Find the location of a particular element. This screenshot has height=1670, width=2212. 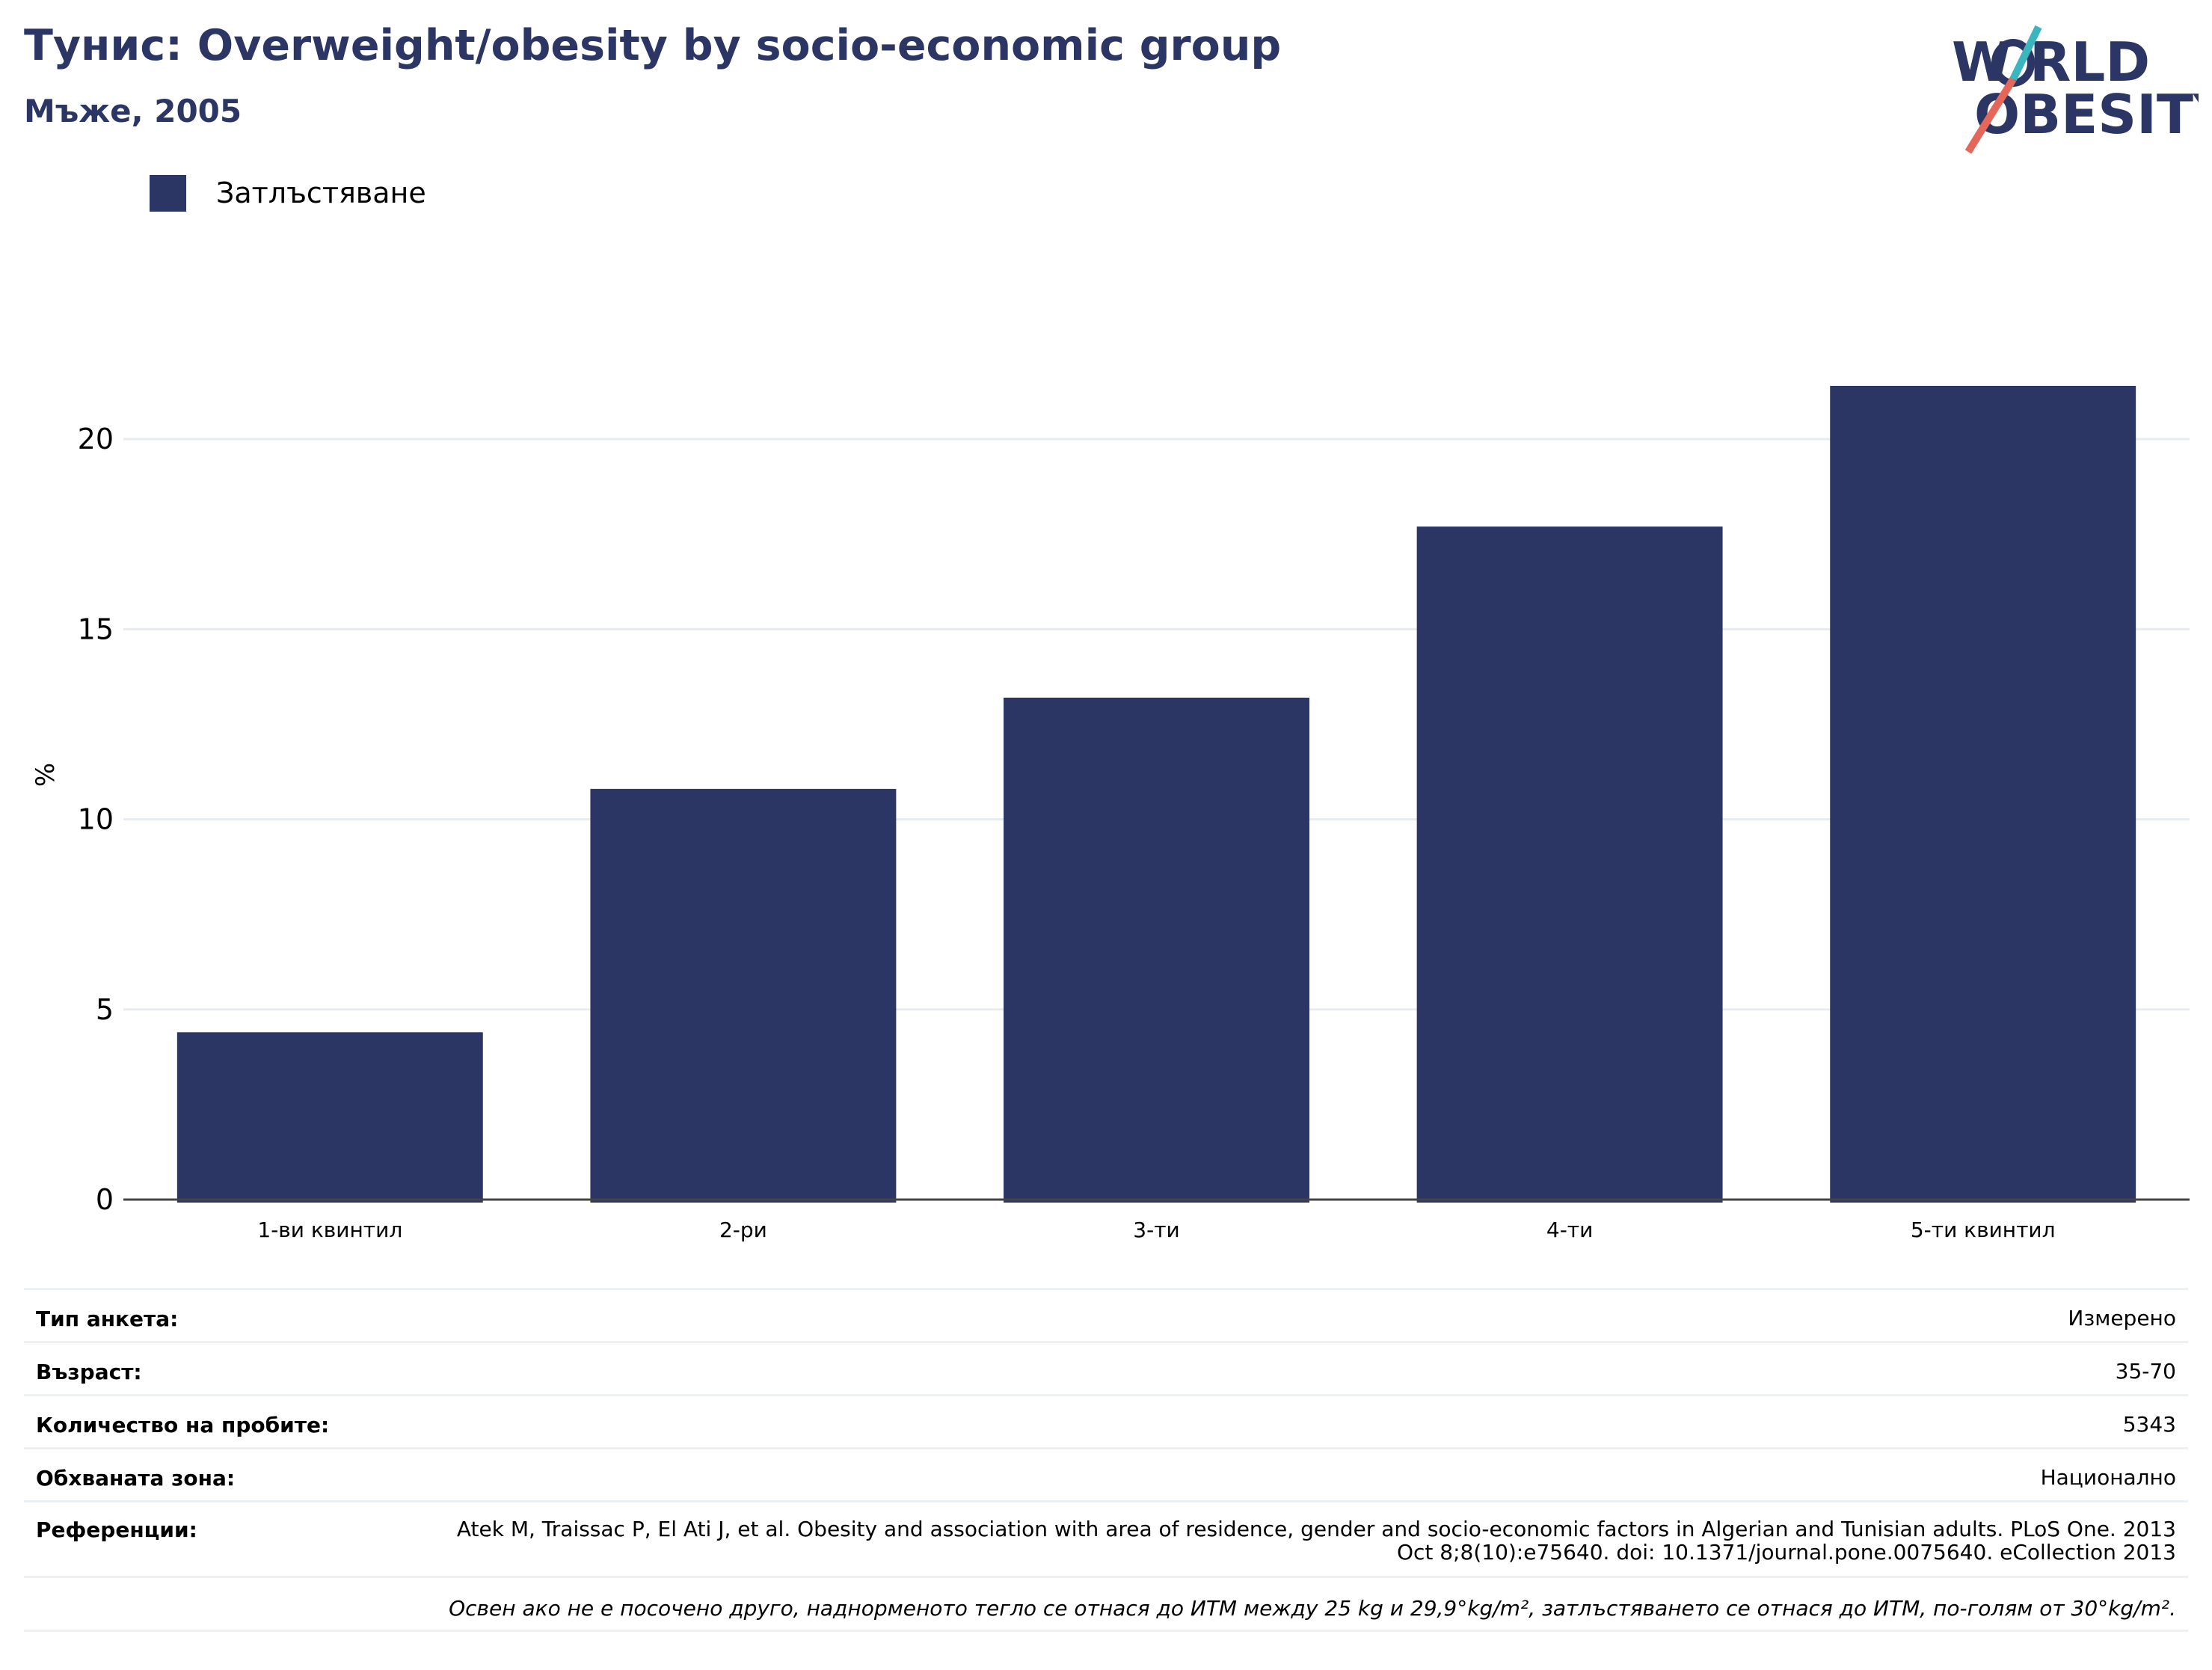

info-label: Количество на пробите: is located at coordinates (183, 1425).